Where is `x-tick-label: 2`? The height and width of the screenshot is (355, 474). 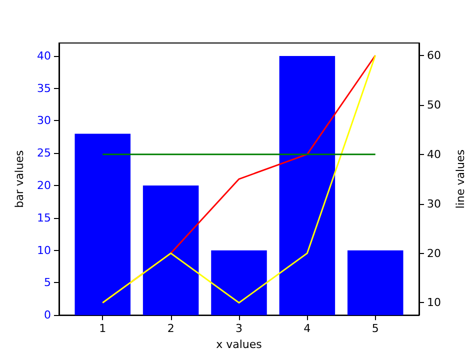
x-tick-label: 2 is located at coordinates (170, 329).